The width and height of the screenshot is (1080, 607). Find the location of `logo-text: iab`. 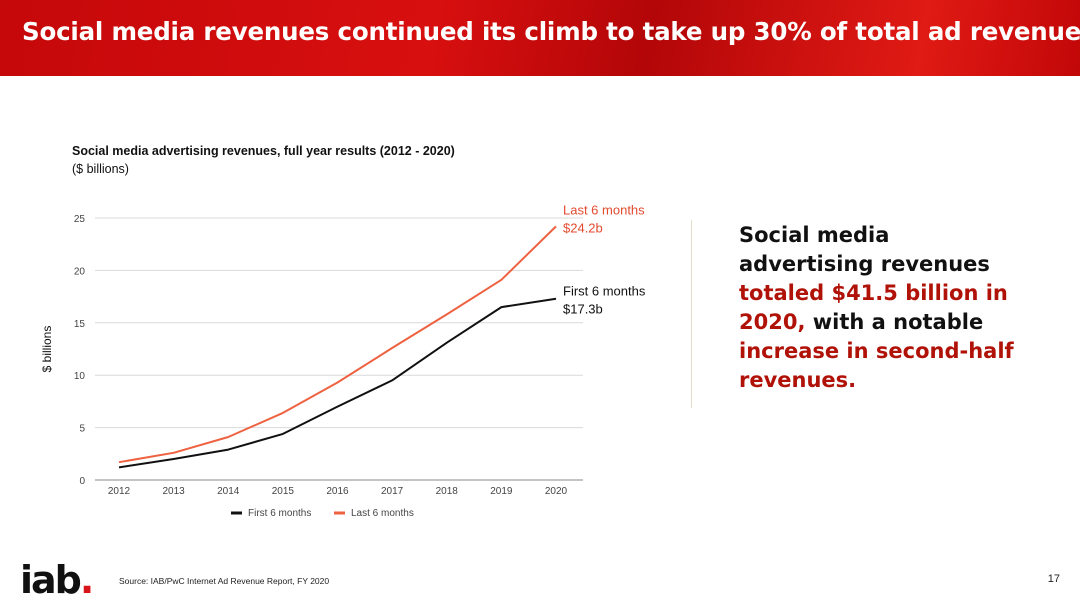

logo-text: iab is located at coordinates (51, 580).